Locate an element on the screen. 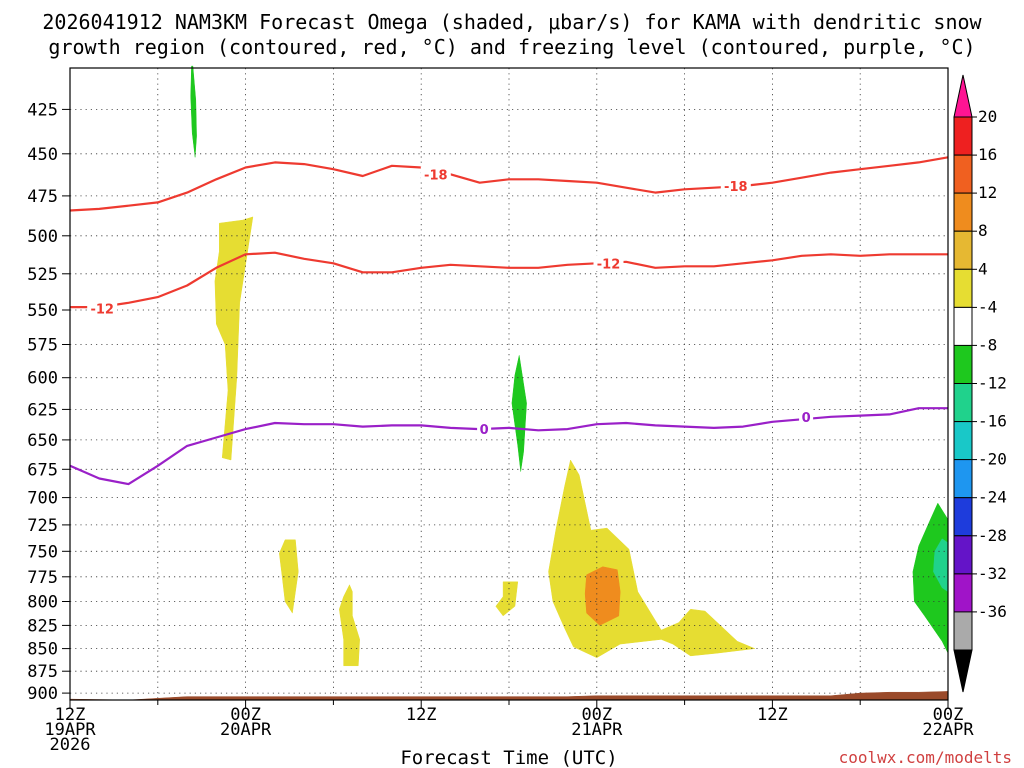 The image size is (1024, 768). y-tick-label-875: 875 is located at coordinates (42, 672).